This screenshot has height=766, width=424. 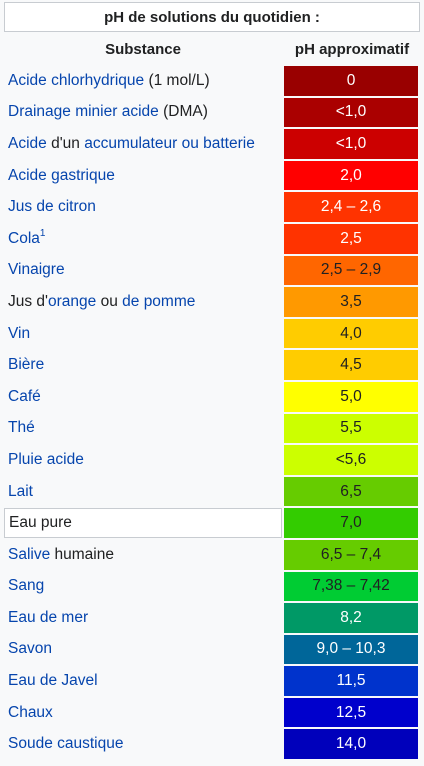 What do you see at coordinates (351, 523) in the screenshot?
I see `ph-value-cell: 7,0` at bounding box center [351, 523].